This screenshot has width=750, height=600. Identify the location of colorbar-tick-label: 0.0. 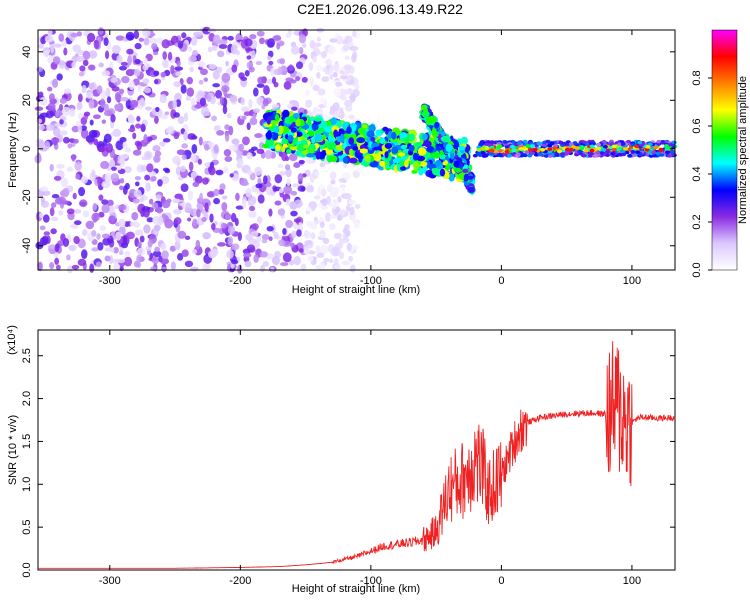
(697, 269).